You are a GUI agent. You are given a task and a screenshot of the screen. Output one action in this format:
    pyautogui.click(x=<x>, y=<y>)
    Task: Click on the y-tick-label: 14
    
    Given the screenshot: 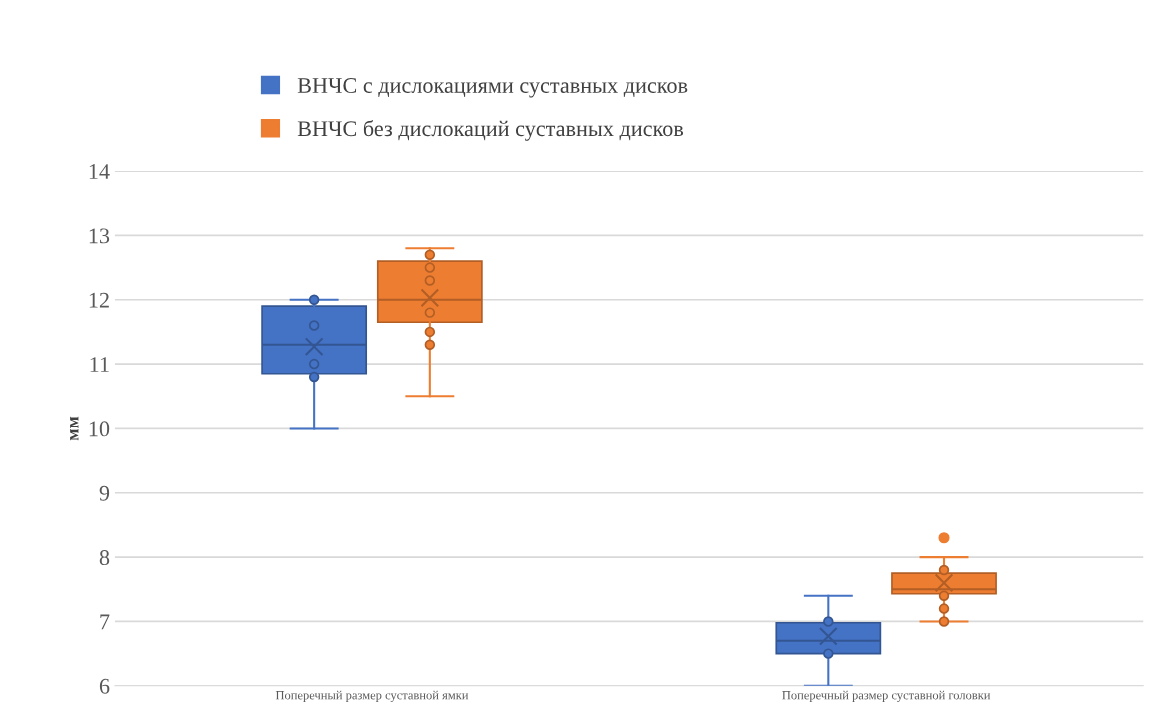 What is the action you would take?
    pyautogui.click(x=99, y=171)
    